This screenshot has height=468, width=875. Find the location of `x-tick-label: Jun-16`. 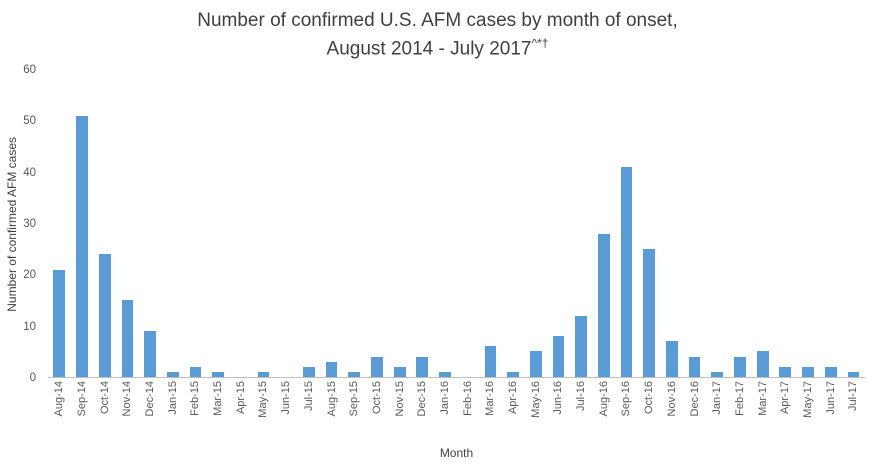

x-tick-label: Jun-16 is located at coordinates (558, 398).